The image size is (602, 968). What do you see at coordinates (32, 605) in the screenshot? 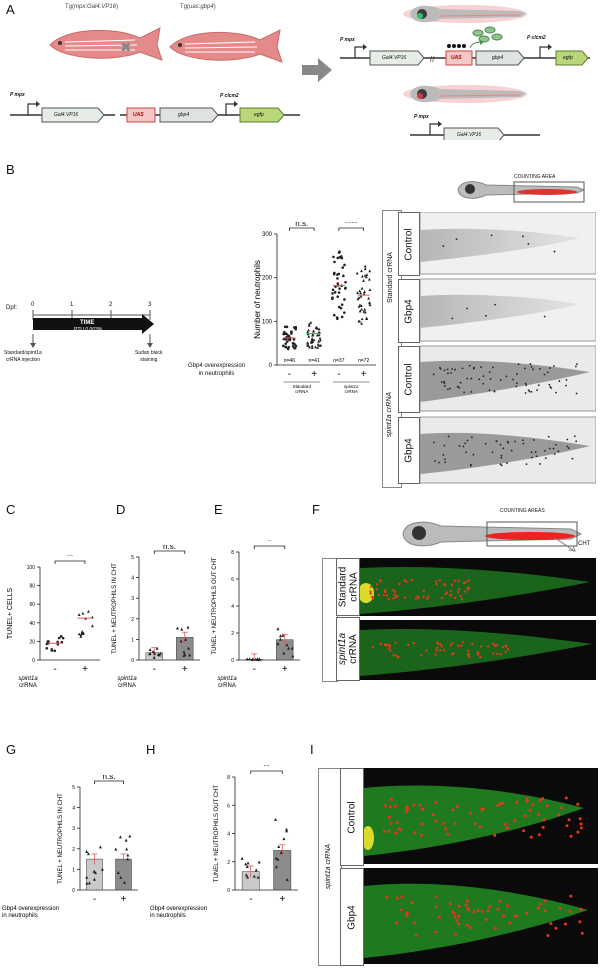
I see `y-tick-label: 60` at bounding box center [32, 605].